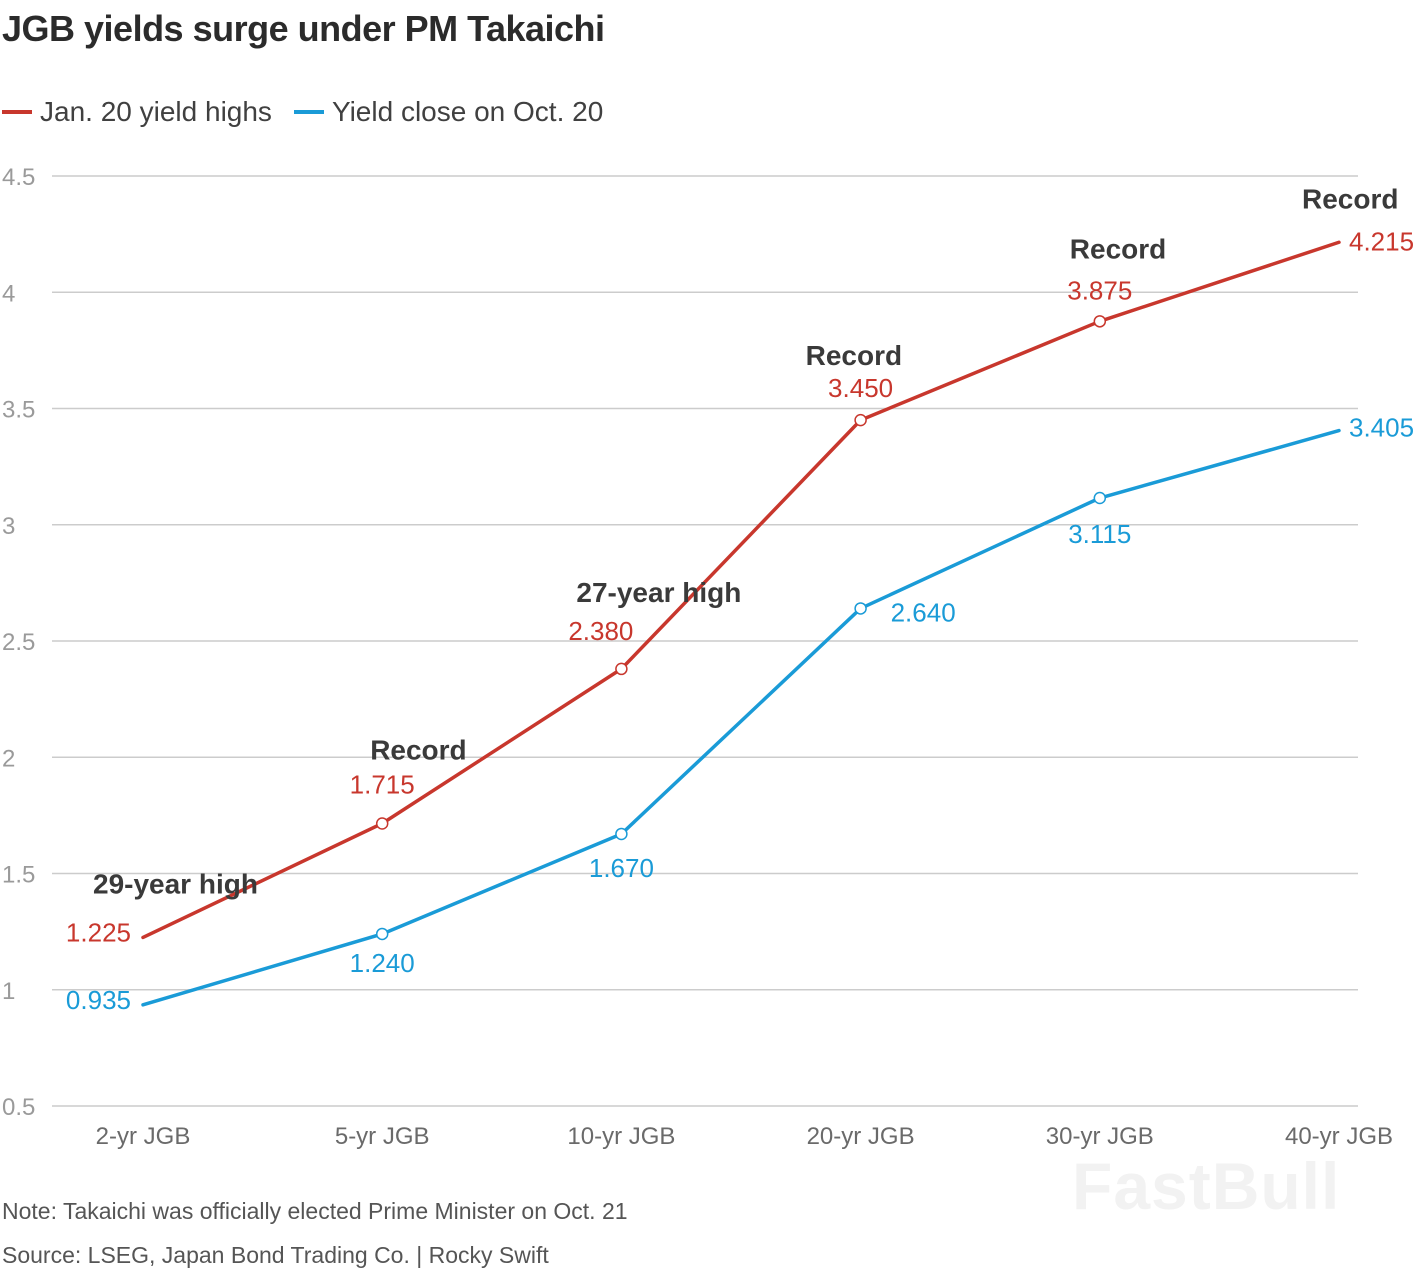 This screenshot has height=1270, width=1420. What do you see at coordinates (382, 1136) in the screenshot?
I see `x-tick-label: 5-yr JGB` at bounding box center [382, 1136].